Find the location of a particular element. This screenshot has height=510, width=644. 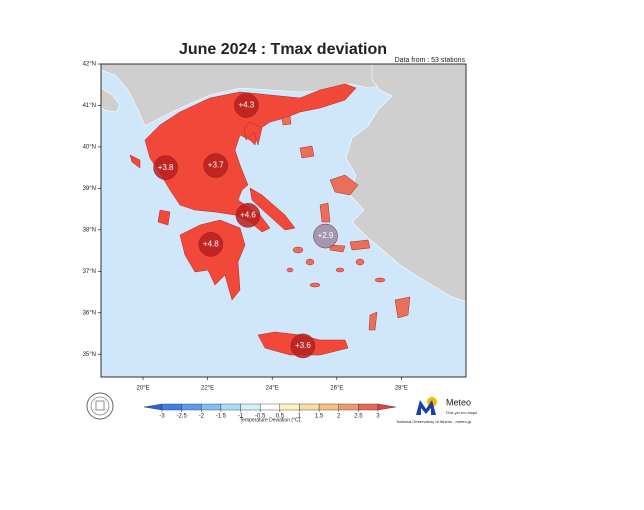

x-tick-label: 22°E is located at coordinates (207, 389).